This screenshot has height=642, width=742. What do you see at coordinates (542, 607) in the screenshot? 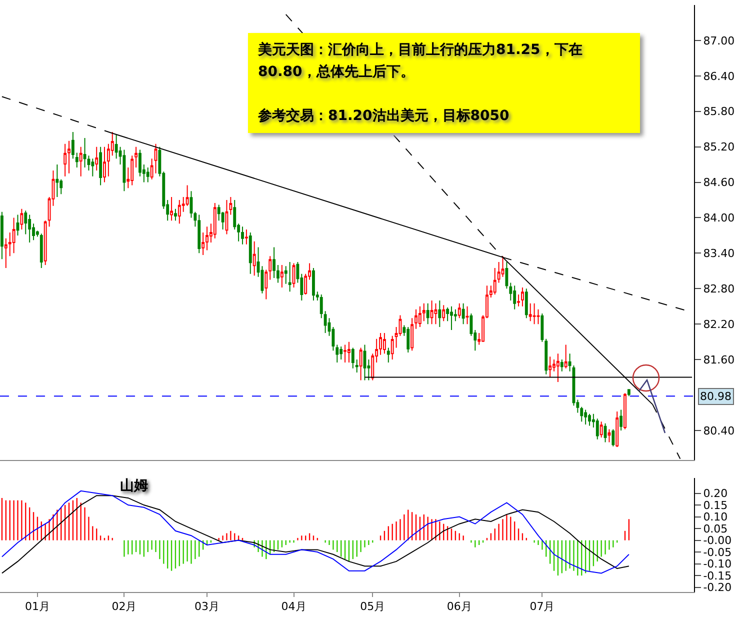
I see `x-tick-label: 07月` at bounding box center [542, 607].